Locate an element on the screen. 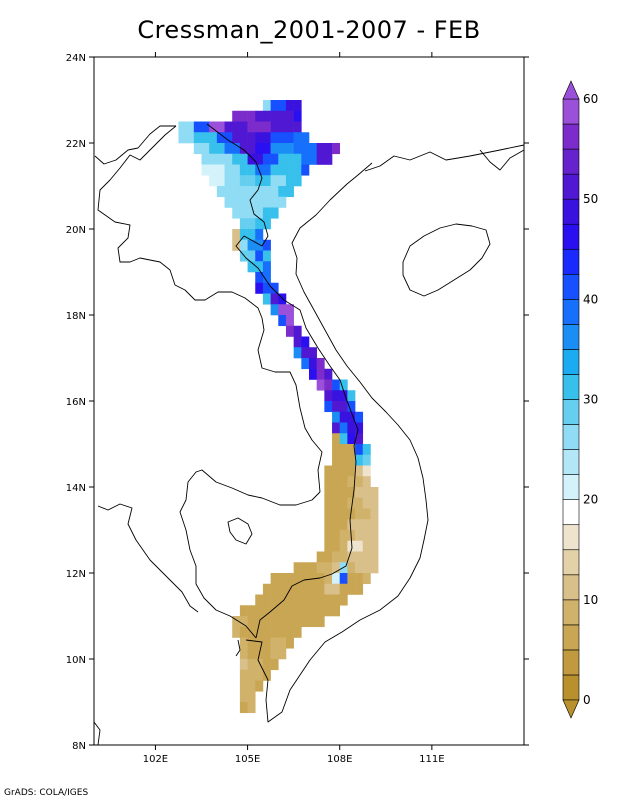  x-tick-label: 111E is located at coordinates (431, 759).